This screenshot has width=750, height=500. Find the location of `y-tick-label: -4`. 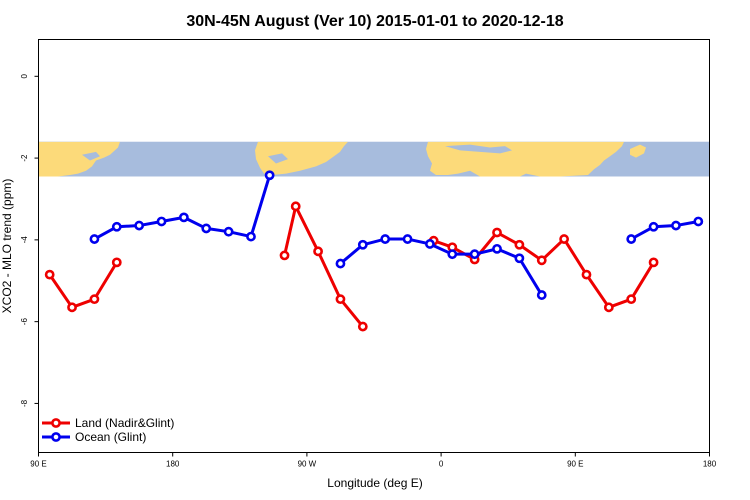

y-tick-label: -4 is located at coordinates (24, 240).